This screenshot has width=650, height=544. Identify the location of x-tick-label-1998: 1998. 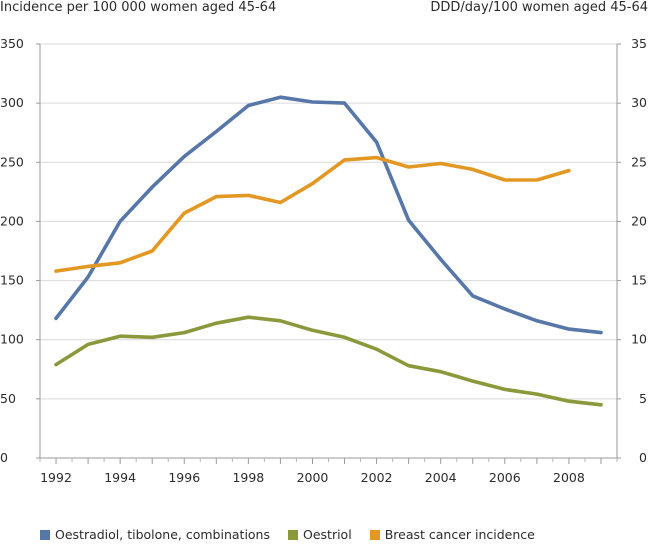
(248, 477).